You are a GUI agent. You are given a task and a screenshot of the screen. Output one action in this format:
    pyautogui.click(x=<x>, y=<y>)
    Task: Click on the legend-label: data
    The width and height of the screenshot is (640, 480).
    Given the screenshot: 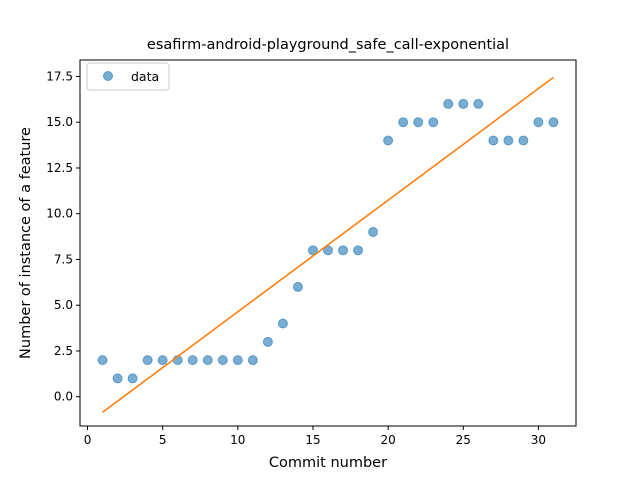 What is the action you would take?
    pyautogui.click(x=145, y=76)
    